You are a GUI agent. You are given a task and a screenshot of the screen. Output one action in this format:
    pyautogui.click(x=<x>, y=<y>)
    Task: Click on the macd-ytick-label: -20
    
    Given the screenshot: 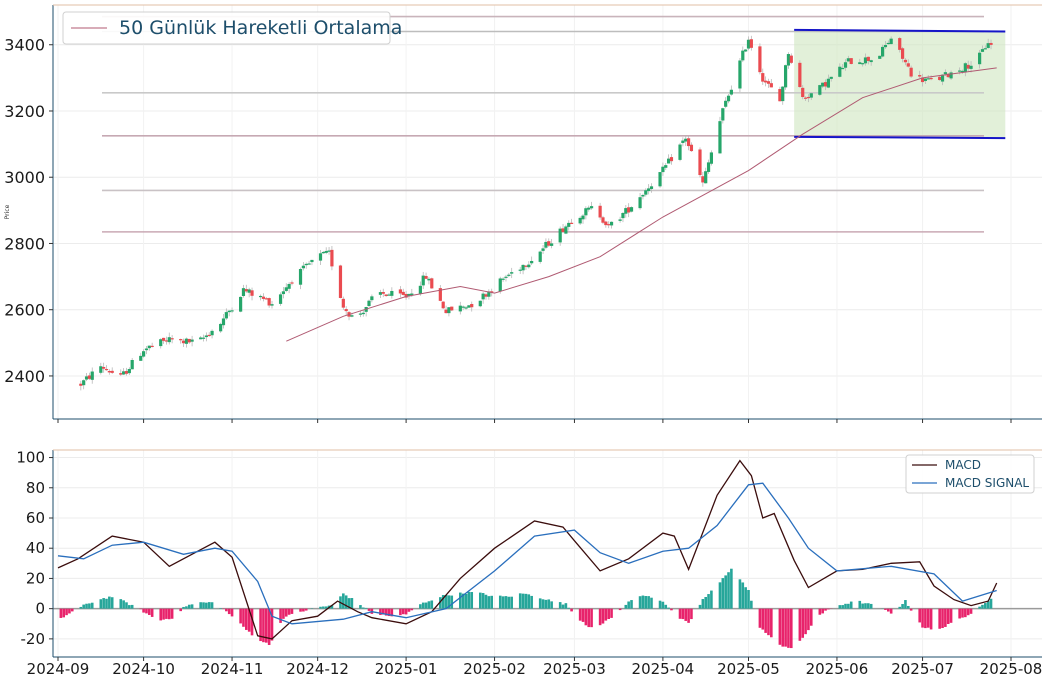 What is the action you would take?
    pyautogui.click(x=33, y=639)
    